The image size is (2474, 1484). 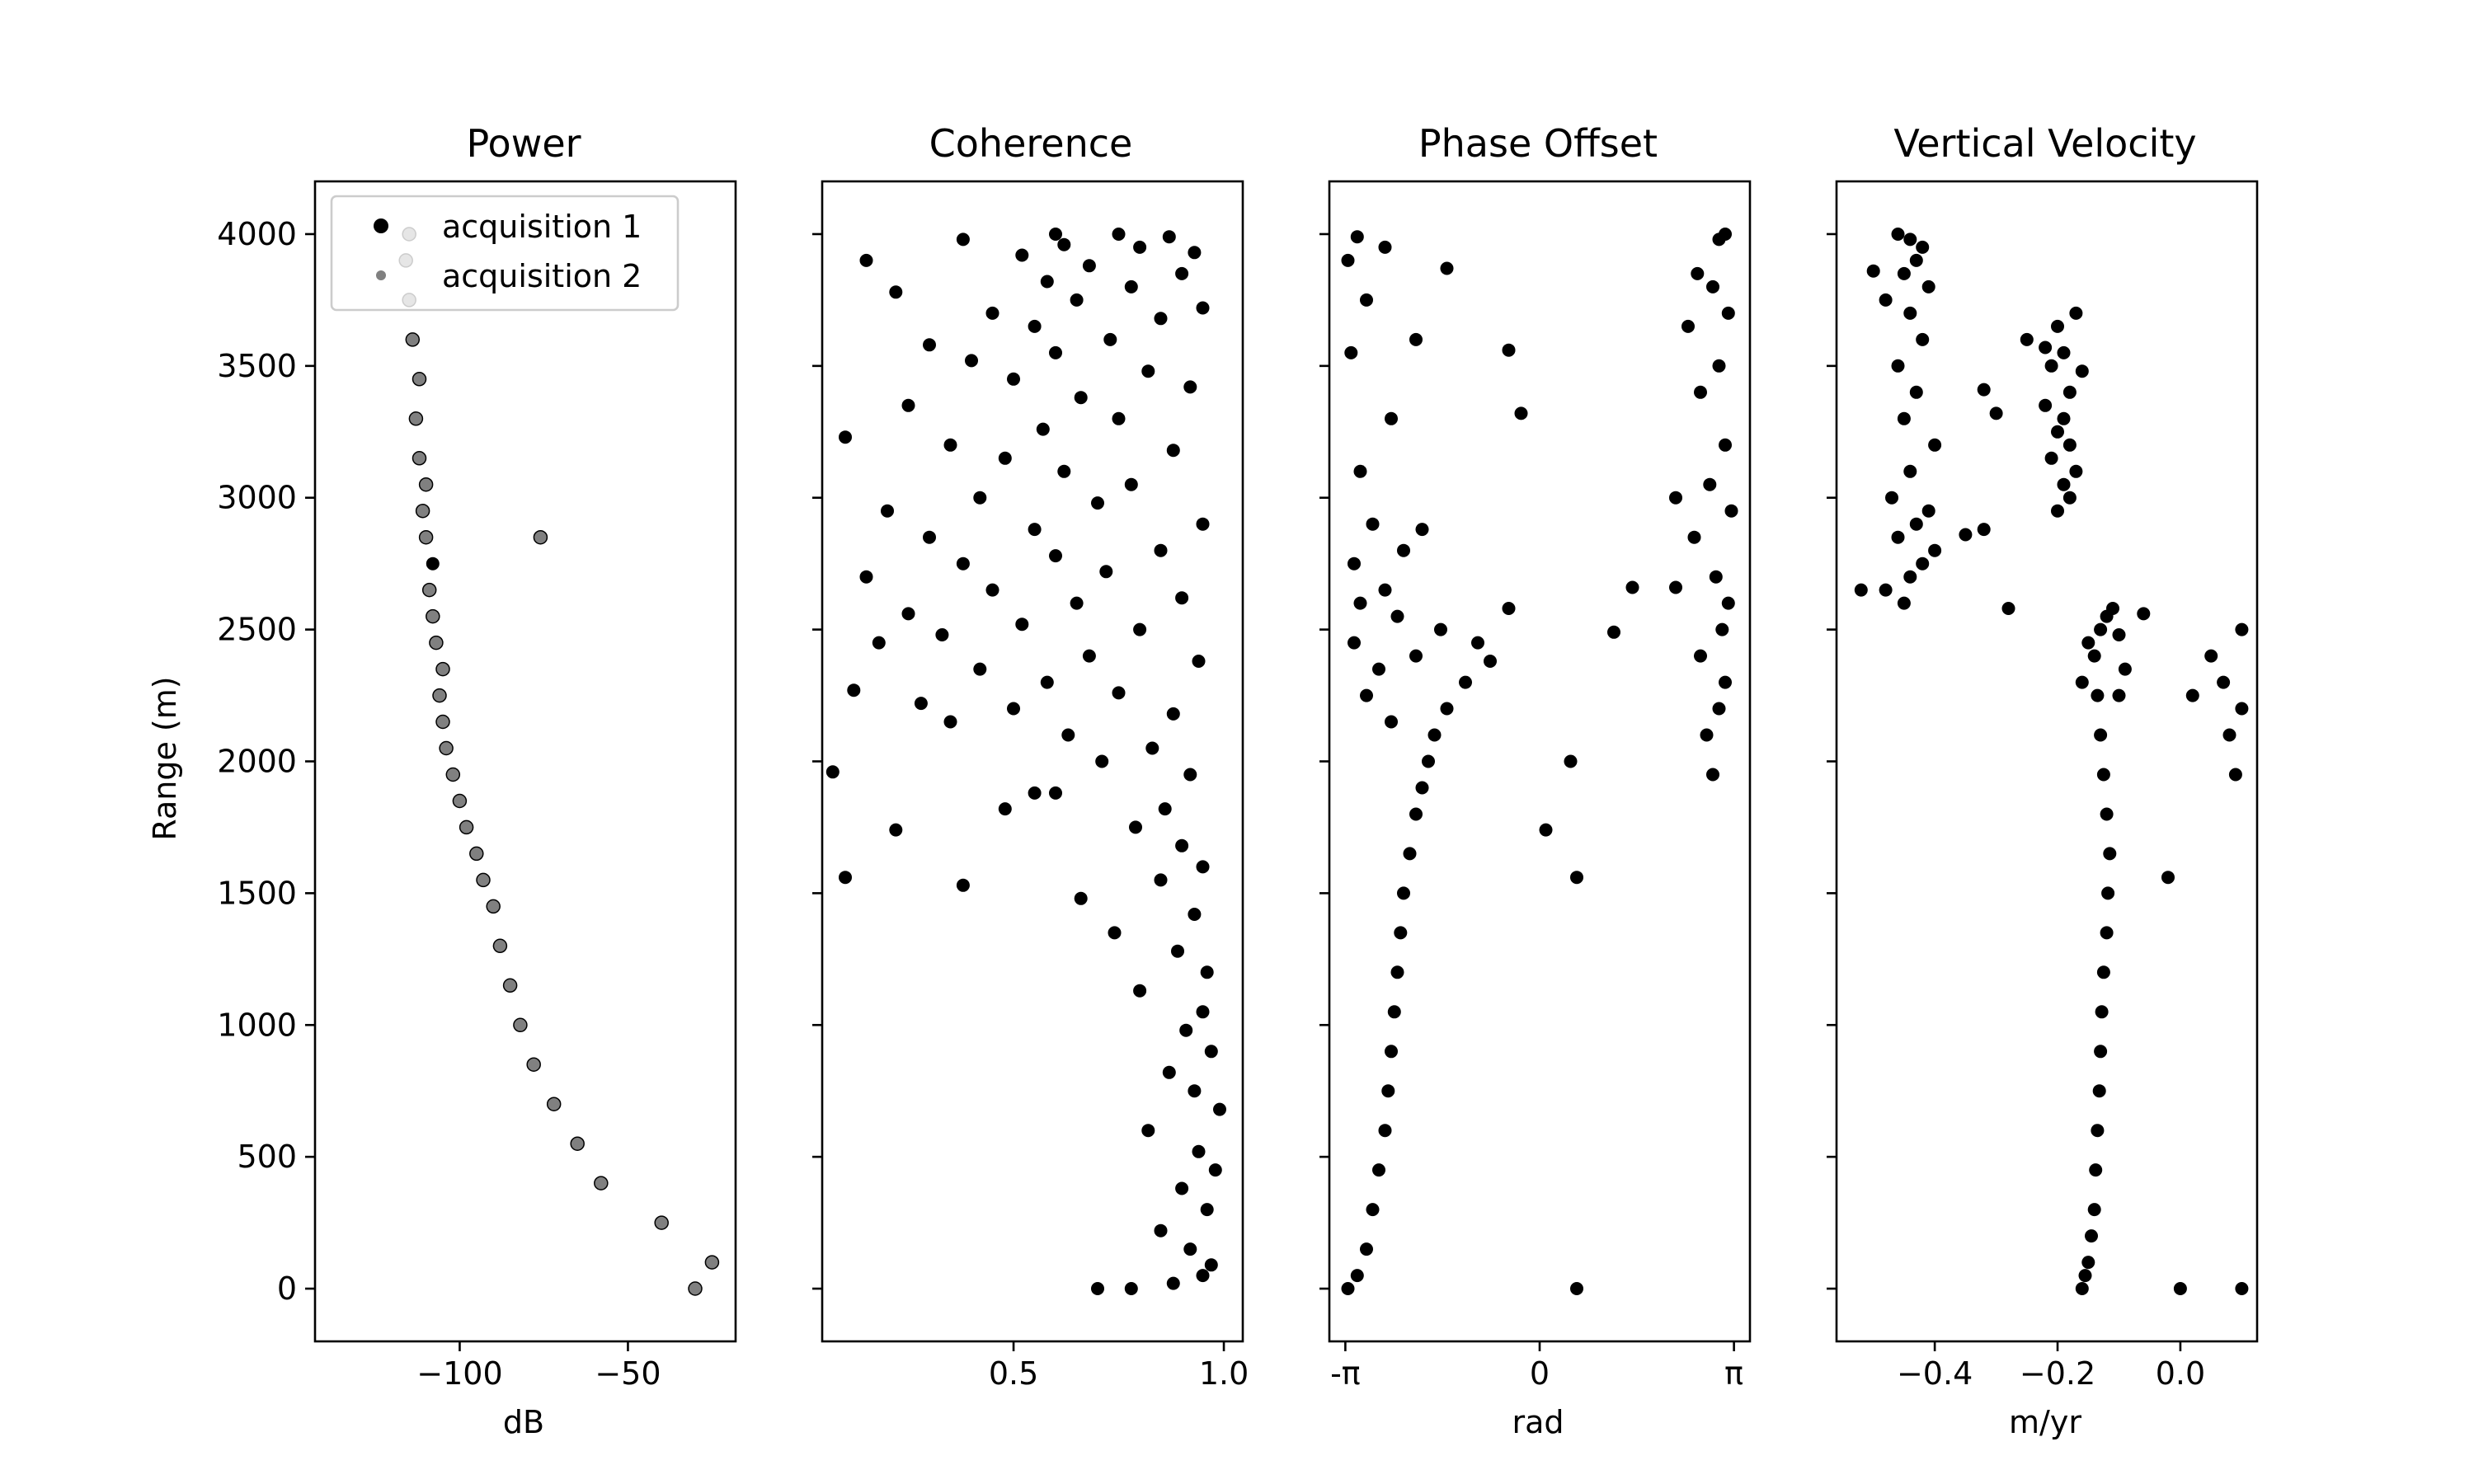 What do you see at coordinates (523, 1422) in the screenshot?
I see `power-x-axis-label: dB` at bounding box center [523, 1422].